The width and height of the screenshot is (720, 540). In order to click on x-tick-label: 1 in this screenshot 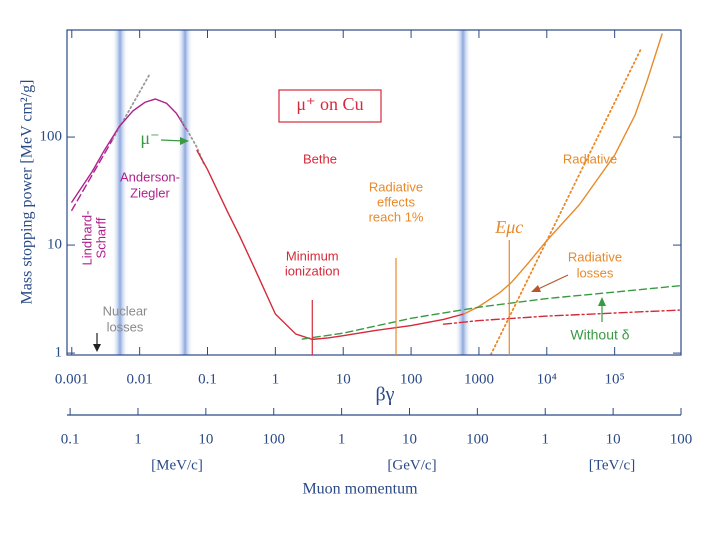, I will do `click(276, 379)`.